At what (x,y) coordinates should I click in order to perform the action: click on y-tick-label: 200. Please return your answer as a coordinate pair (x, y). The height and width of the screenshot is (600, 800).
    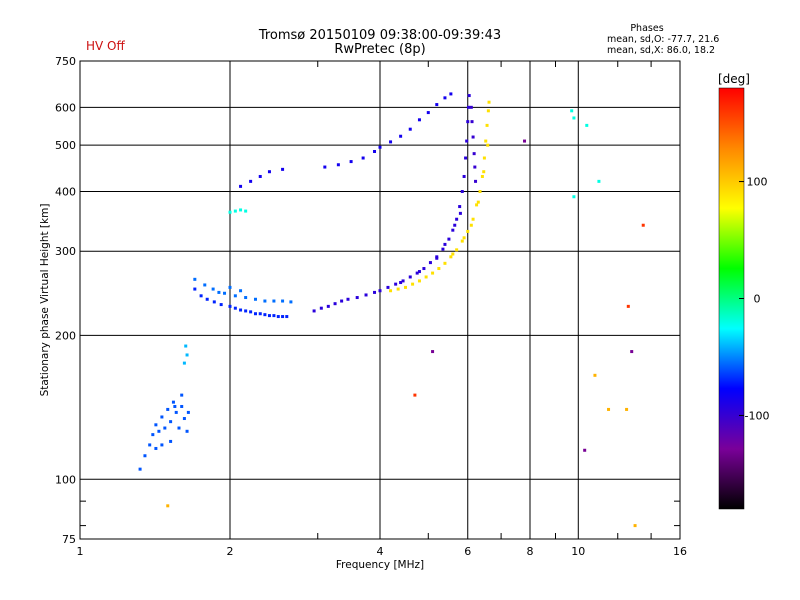
    Looking at the image, I should click on (65, 335).